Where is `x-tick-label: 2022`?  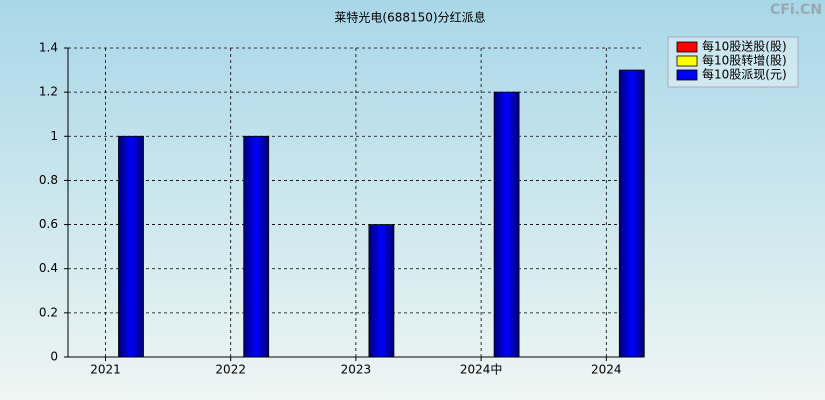
x-tick-label: 2022 is located at coordinates (230, 370).